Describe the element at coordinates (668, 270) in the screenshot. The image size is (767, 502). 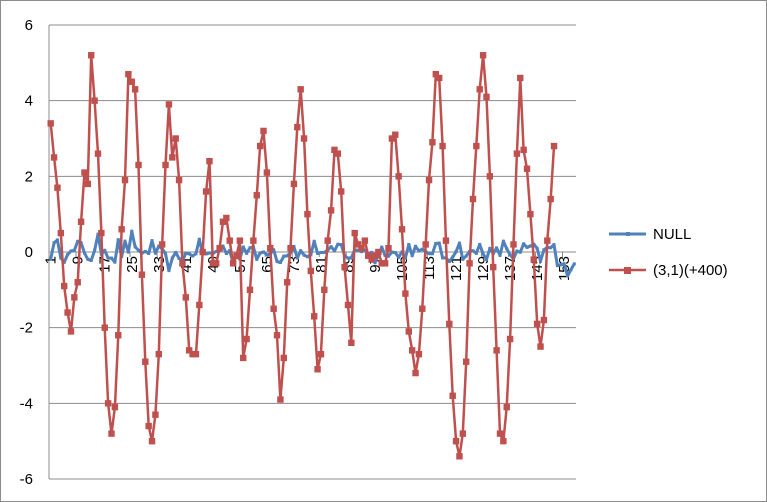
I see `legend-item-series-2: (3,1)(+400)` at that location.